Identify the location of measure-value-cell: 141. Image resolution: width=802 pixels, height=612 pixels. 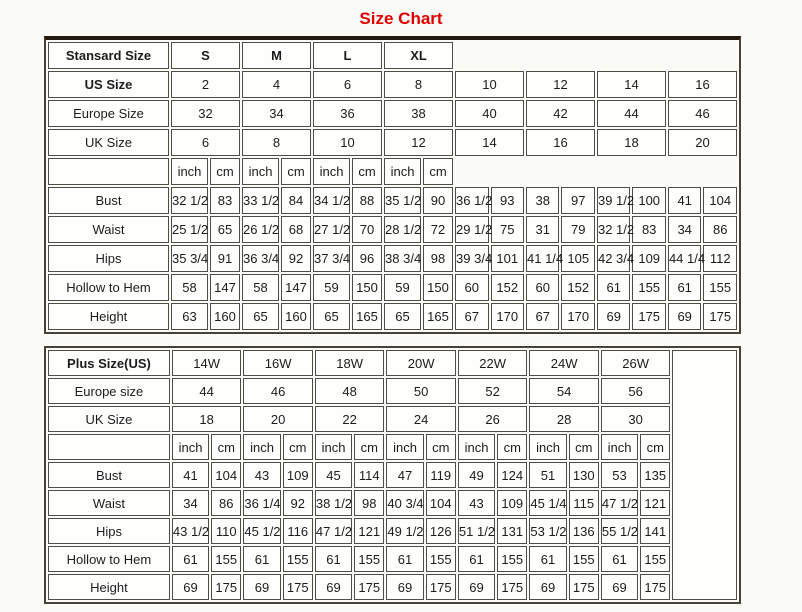
(655, 531).